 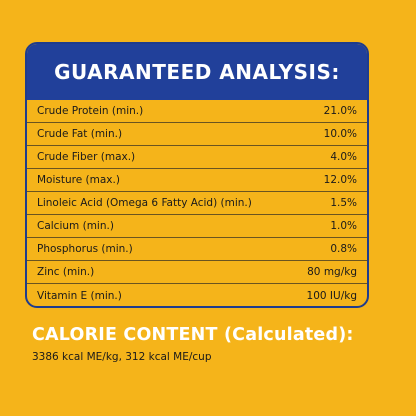 What do you see at coordinates (193, 335) in the screenshot?
I see `calorie-title: CALORIE CONTENT (Calculated):` at bounding box center [193, 335].